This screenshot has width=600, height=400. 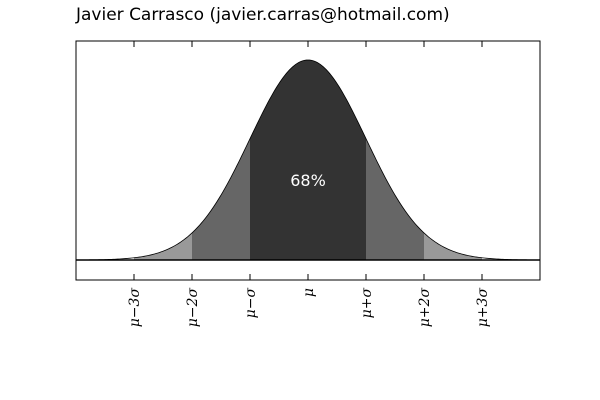 What do you see at coordinates (425, 308) in the screenshot?
I see `x-tick-label-6: μ+2σ` at bounding box center [425, 308].